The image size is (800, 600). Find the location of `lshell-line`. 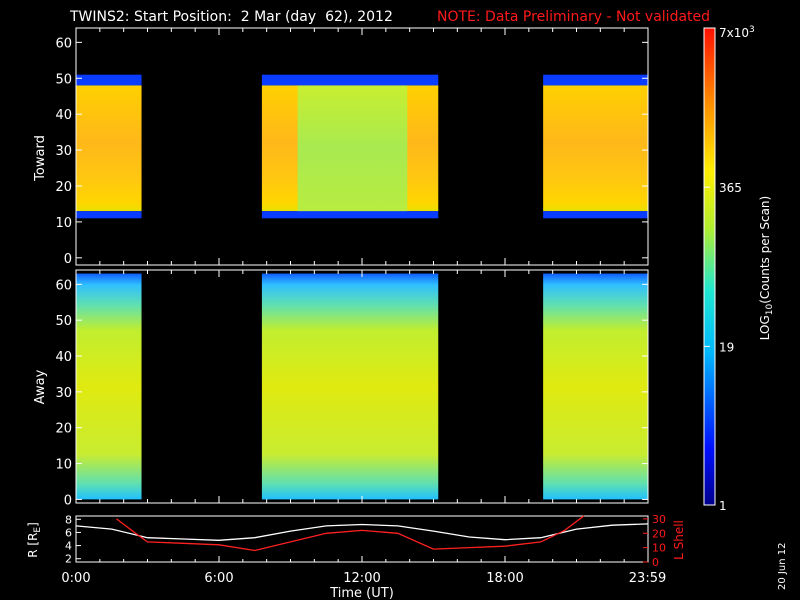

lshell-line is located at coordinates (350, 533).